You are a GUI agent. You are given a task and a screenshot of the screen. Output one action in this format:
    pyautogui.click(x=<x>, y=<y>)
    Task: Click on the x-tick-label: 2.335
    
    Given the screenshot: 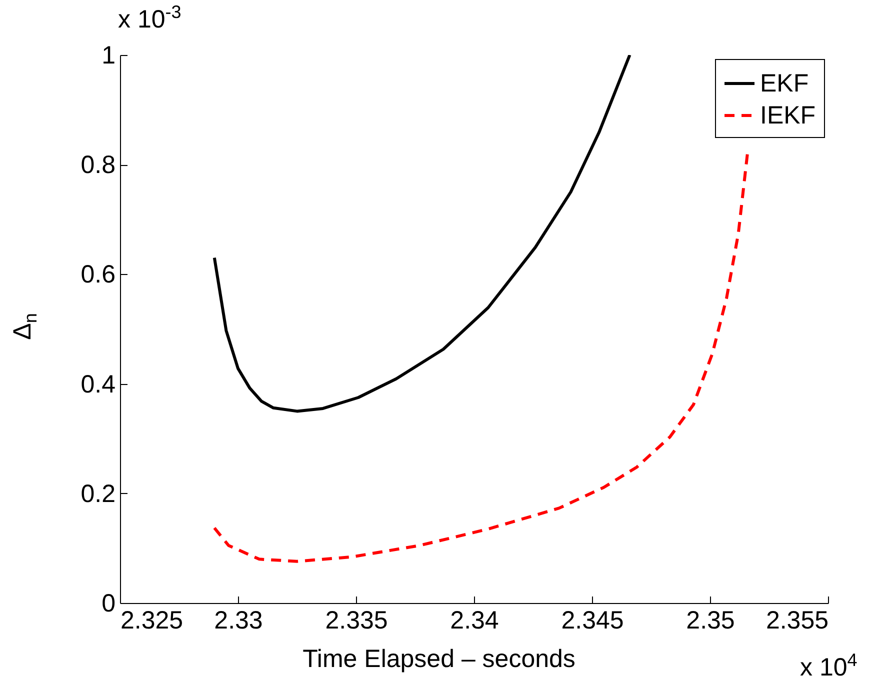 What is the action you would take?
    pyautogui.click(x=356, y=620)
    